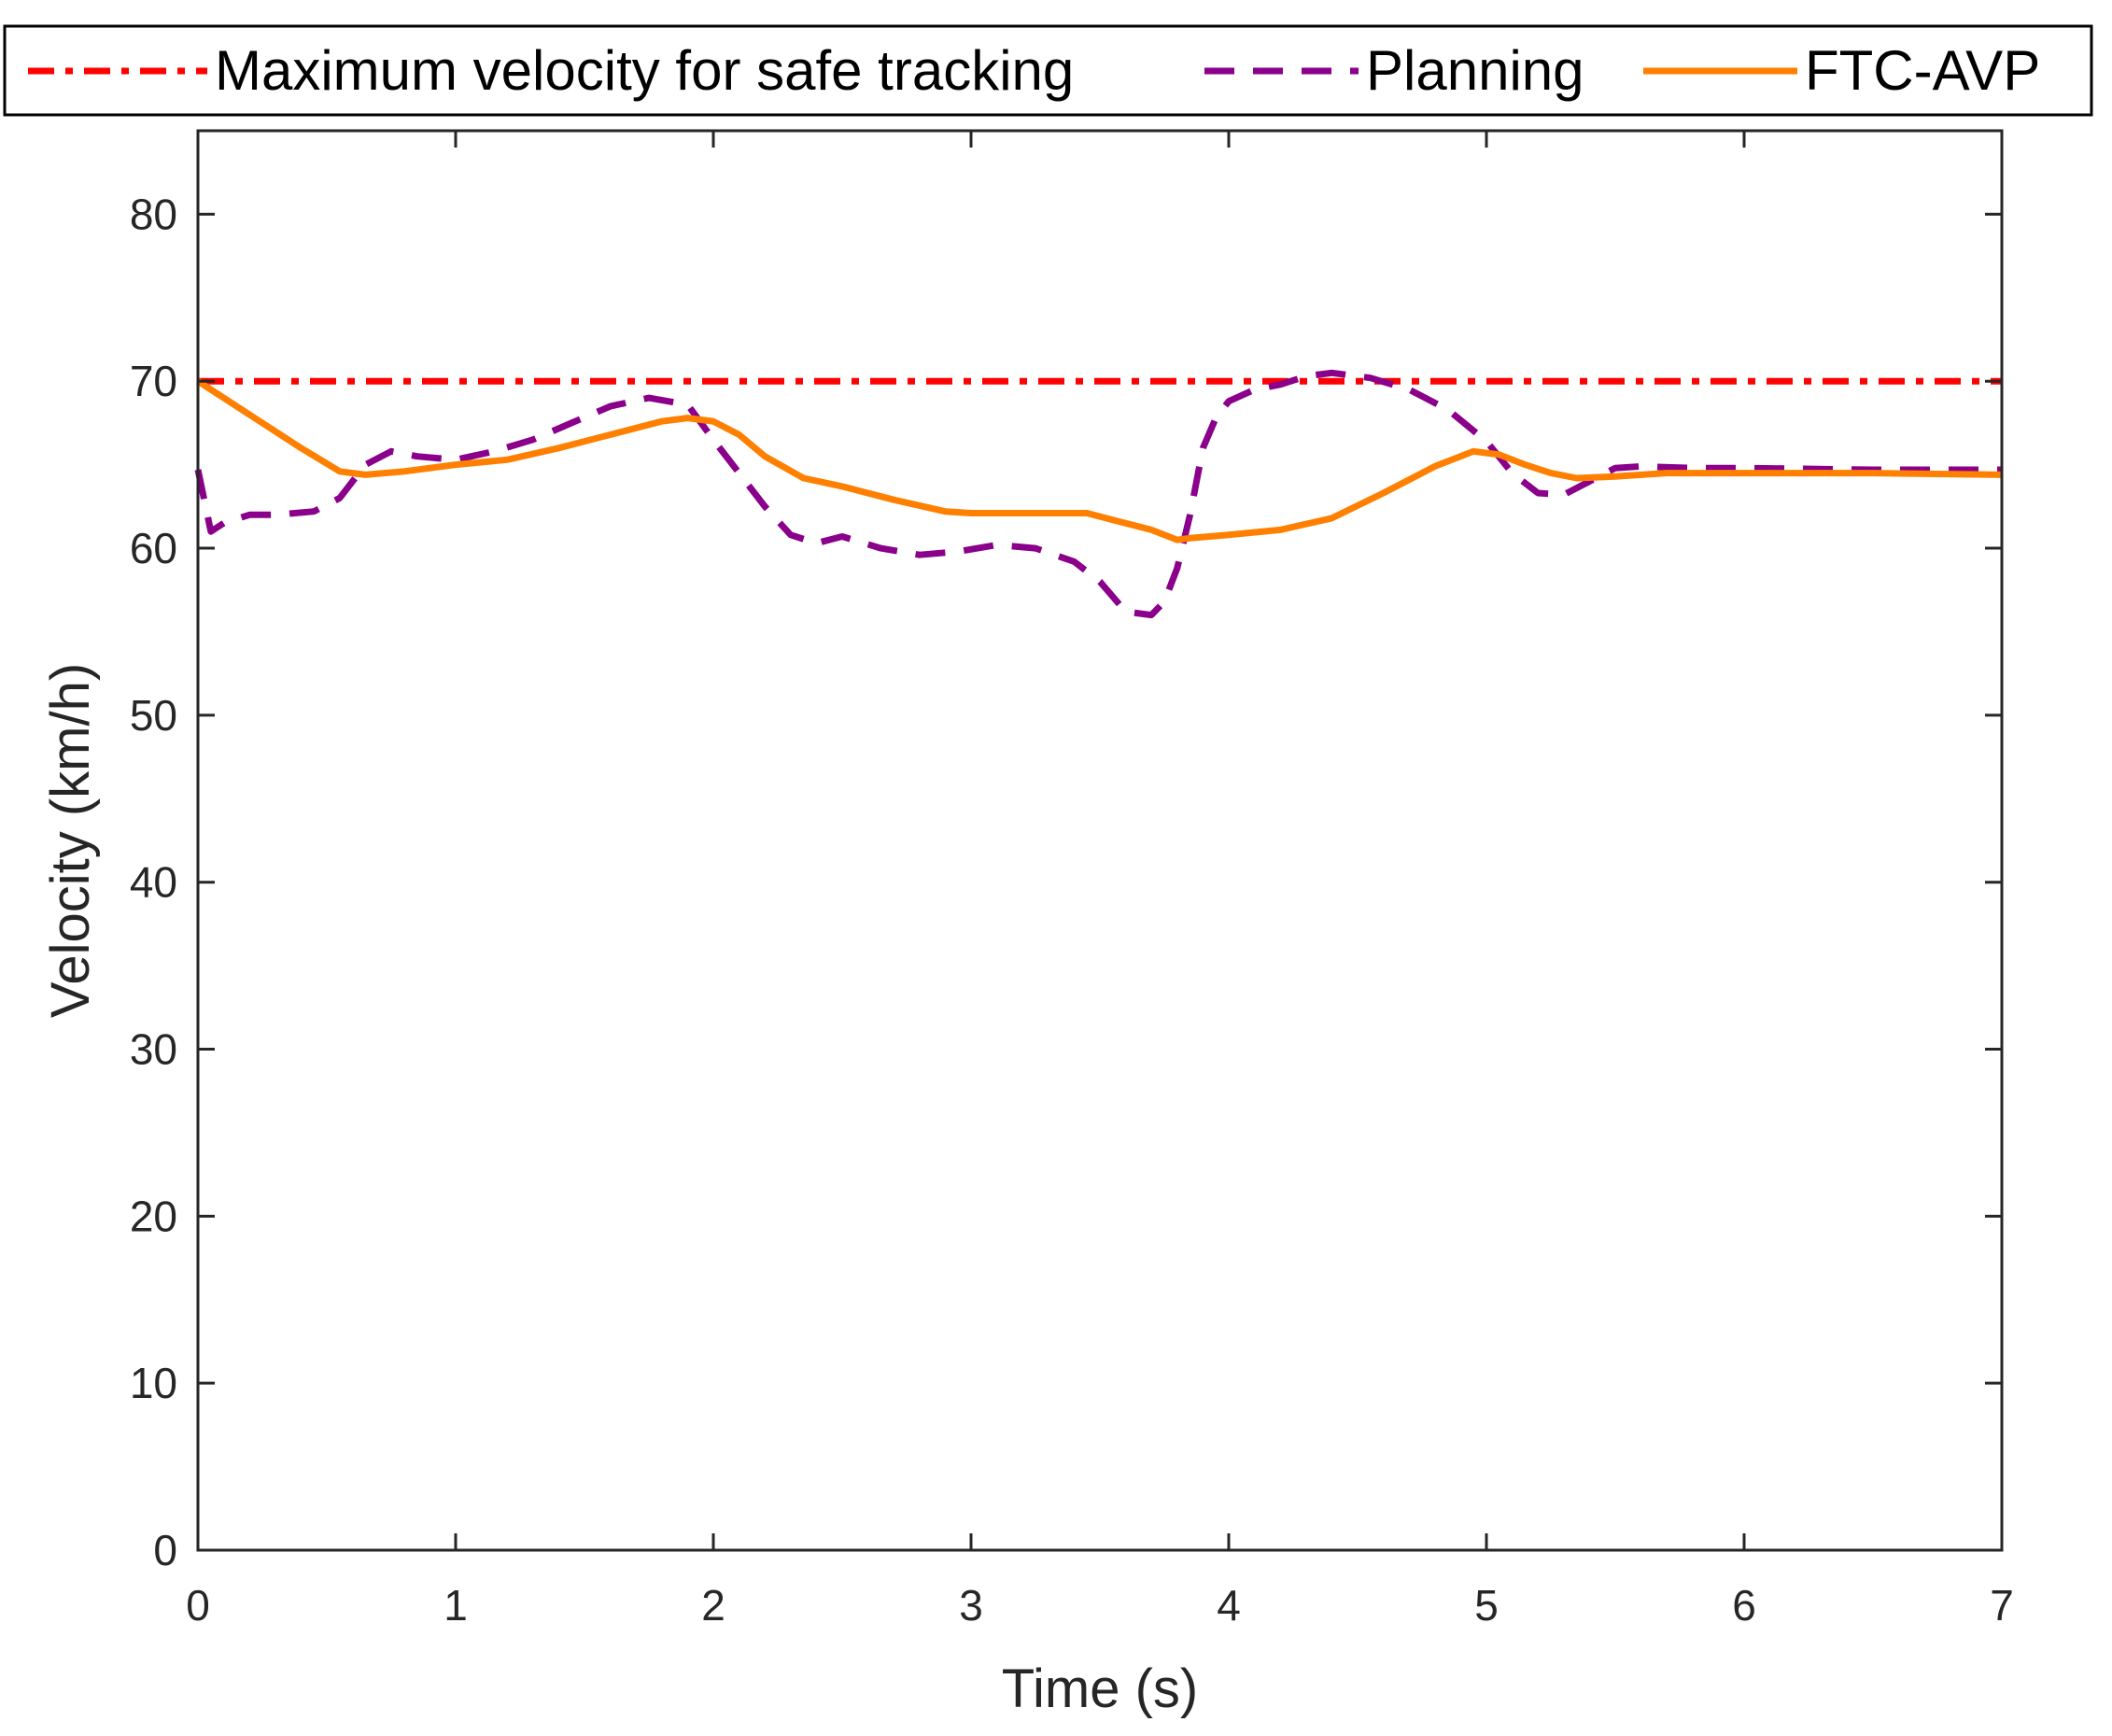 The width and height of the screenshot is (2112, 1736). Describe the element at coordinates (2002, 1605) in the screenshot. I see `x-tick-label: 7` at that location.